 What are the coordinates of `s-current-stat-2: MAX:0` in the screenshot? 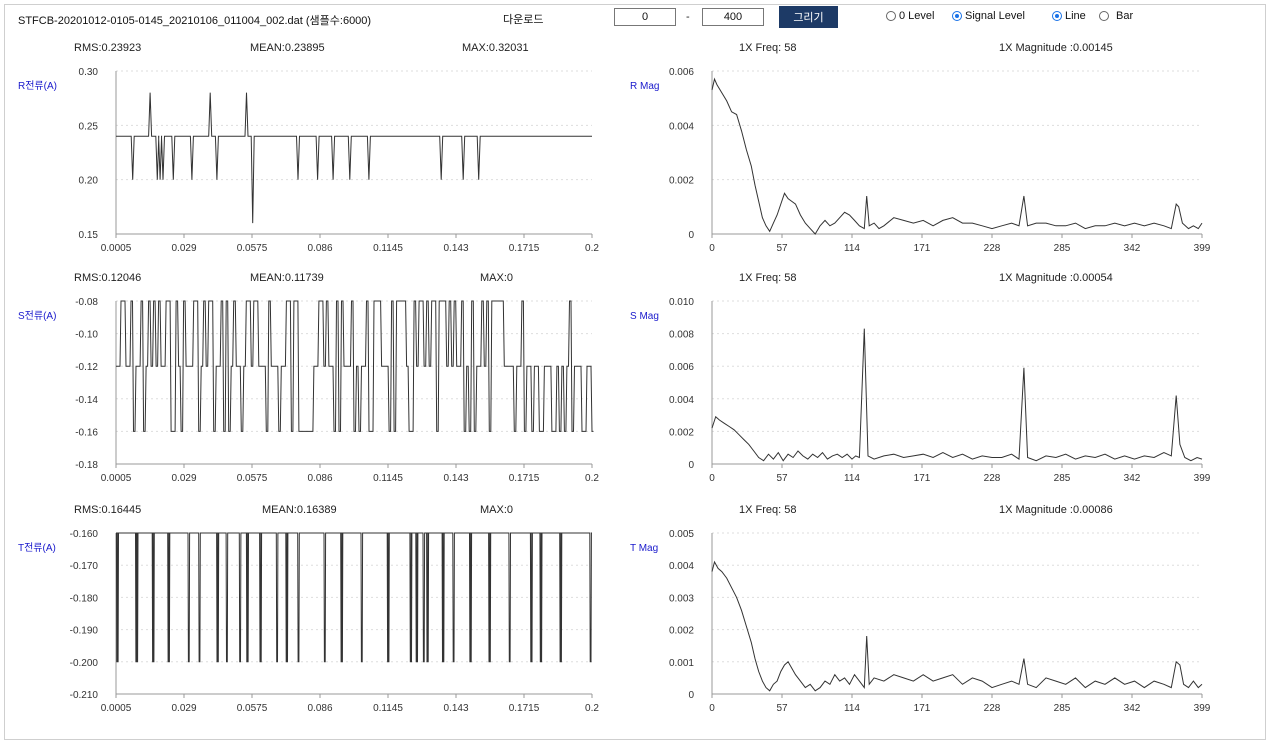 It's located at (496, 278).